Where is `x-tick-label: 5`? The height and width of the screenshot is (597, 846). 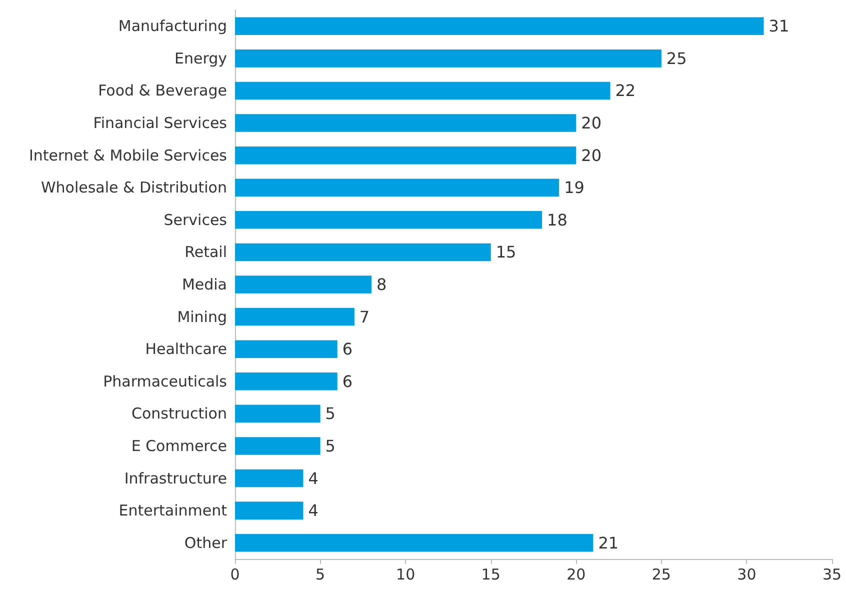 x-tick-label: 5 is located at coordinates (321, 575).